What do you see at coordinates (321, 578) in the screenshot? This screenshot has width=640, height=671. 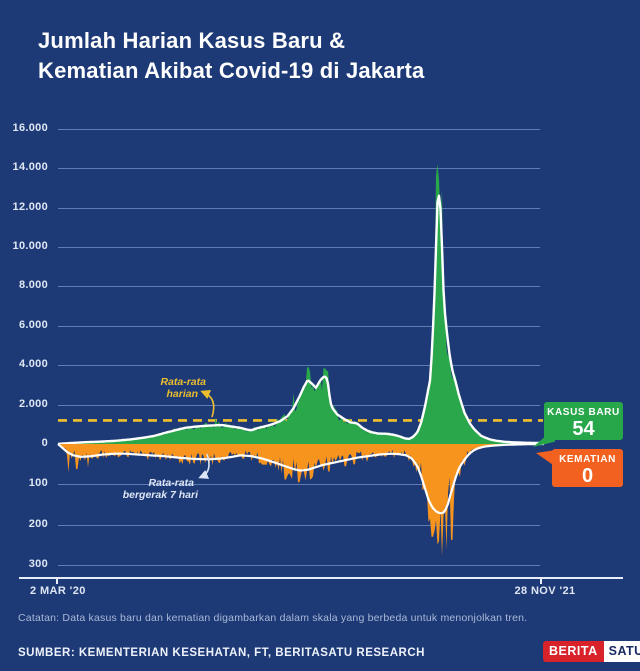 I see `x-axis-line` at bounding box center [321, 578].